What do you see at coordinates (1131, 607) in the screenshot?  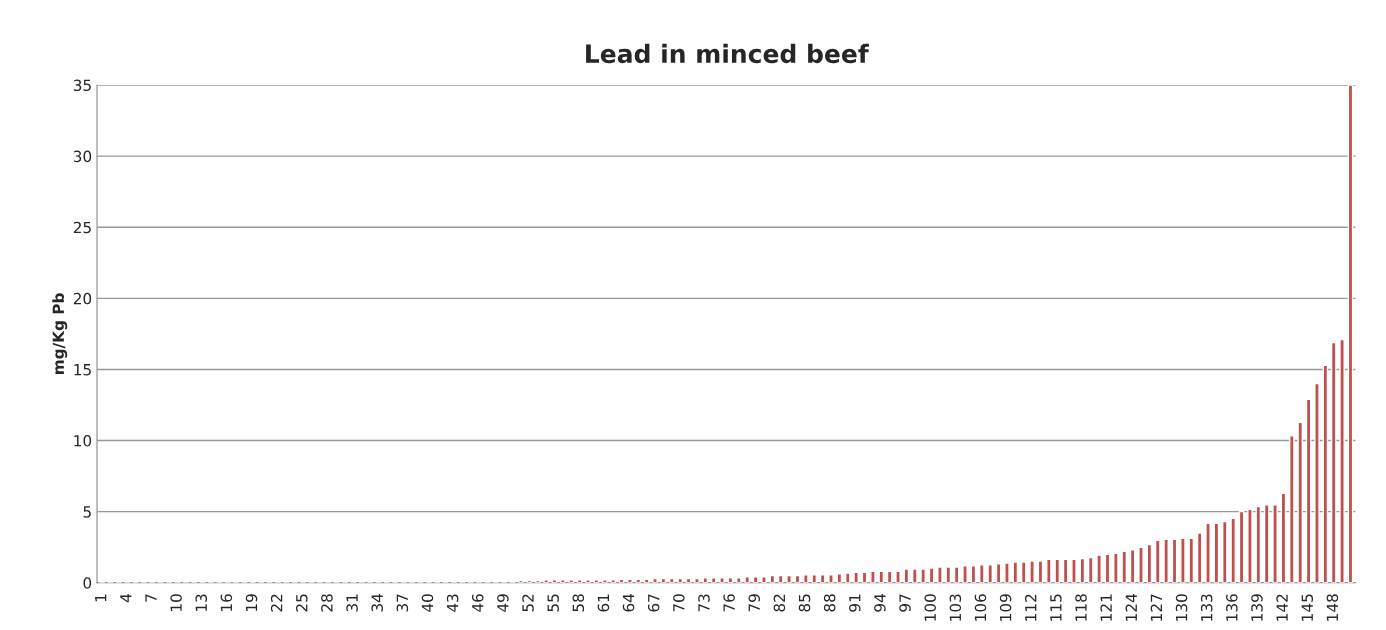 I see `x-tick-label: 124` at bounding box center [1131, 607].